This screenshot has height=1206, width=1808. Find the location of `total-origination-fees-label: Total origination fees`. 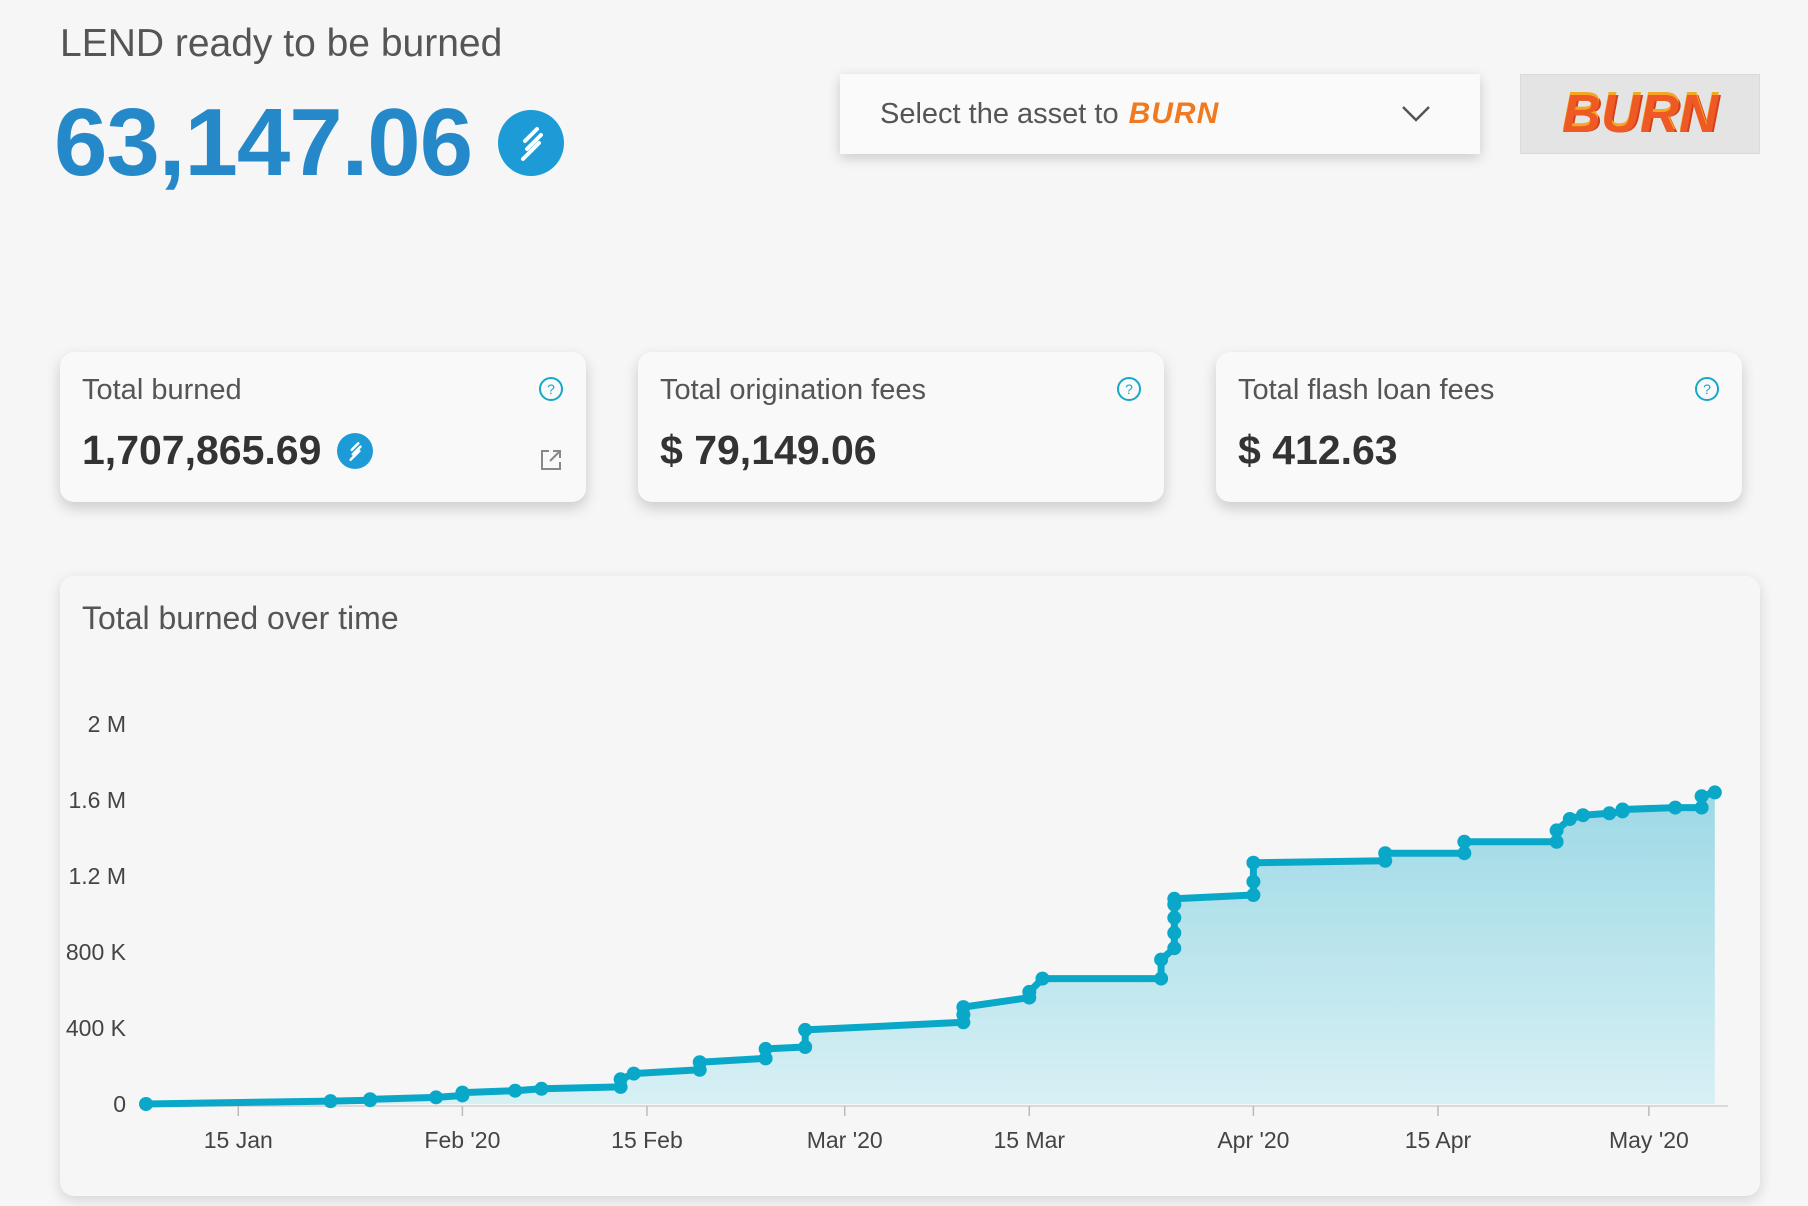

total-origination-fees-label: Total origination fees is located at coordinates (793, 390).